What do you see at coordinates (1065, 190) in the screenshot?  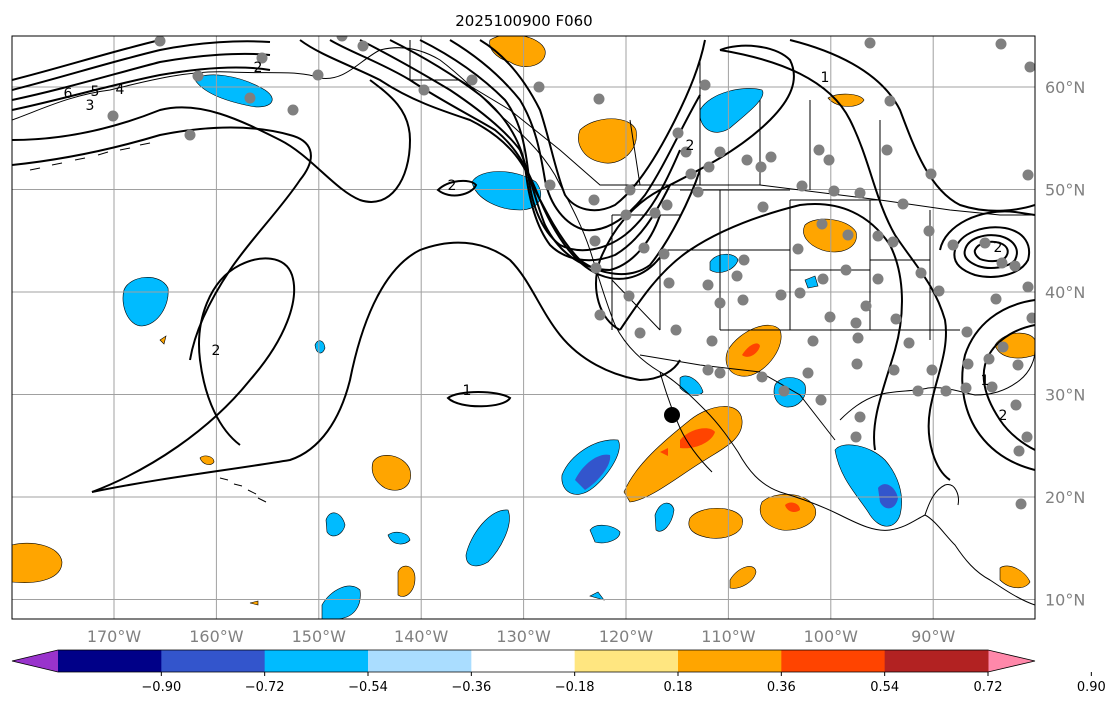 I see `latitude-label: 50°N` at bounding box center [1065, 190].